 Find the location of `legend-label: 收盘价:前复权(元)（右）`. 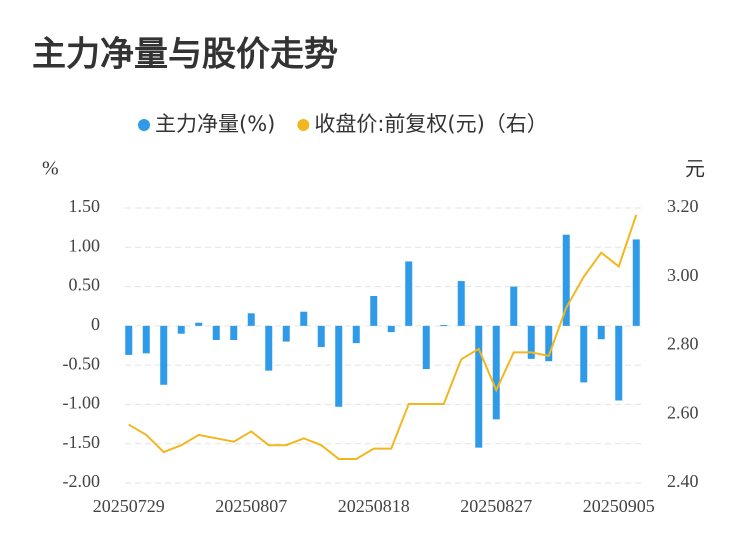

legend-label: 收盘价:前复权(元)（右） is located at coordinates (430, 124).